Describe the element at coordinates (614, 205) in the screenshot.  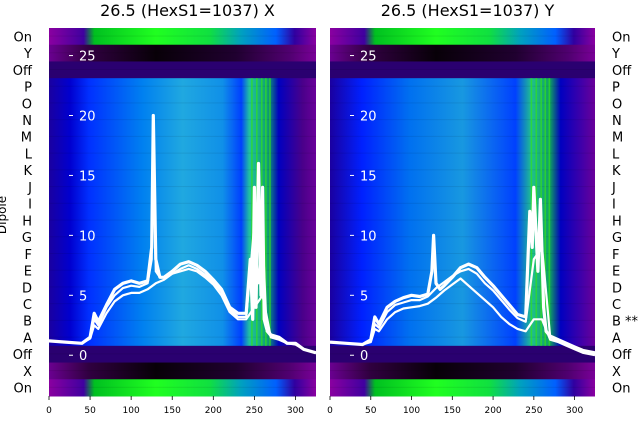
I see `row-label: I` at that location.